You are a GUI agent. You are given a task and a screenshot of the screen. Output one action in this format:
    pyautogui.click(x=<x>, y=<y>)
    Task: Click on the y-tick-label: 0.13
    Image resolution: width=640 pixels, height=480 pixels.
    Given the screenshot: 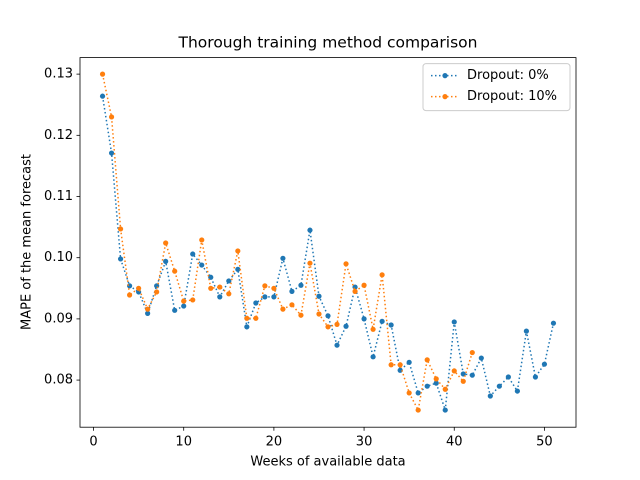 What is the action you would take?
    pyautogui.click(x=58, y=74)
    